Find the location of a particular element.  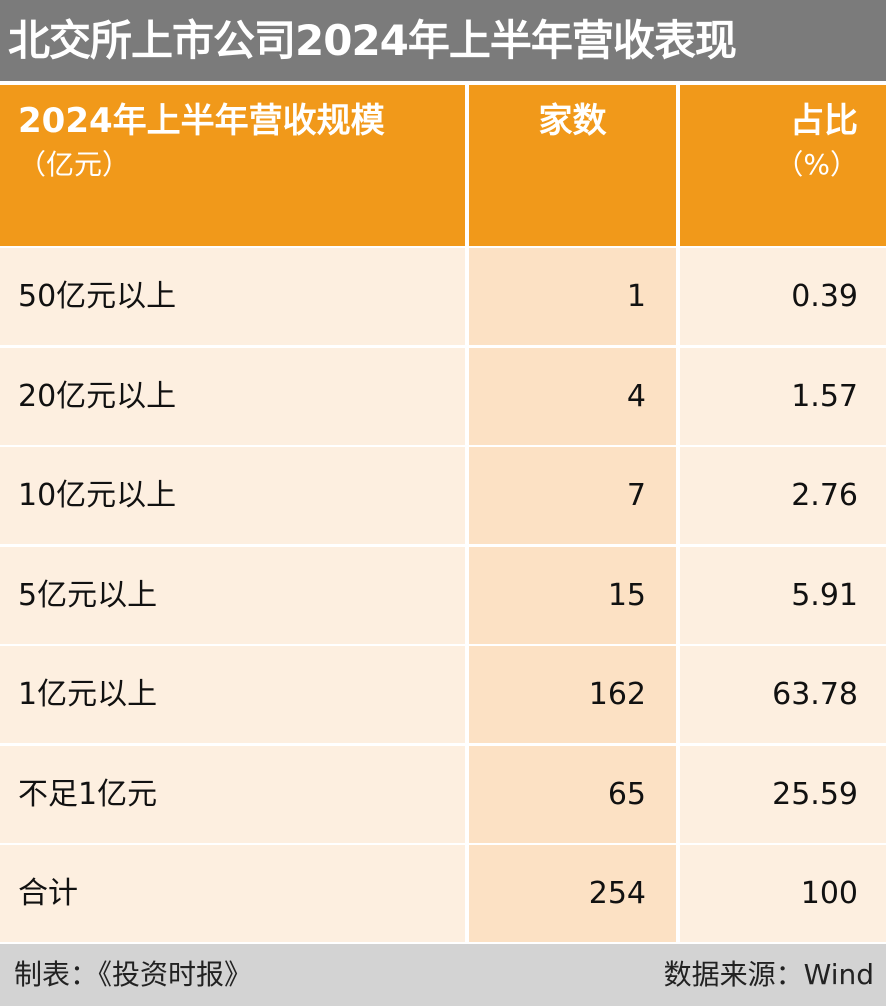

footer-credit: 制表：《投资时报》 is located at coordinates (133, 974).